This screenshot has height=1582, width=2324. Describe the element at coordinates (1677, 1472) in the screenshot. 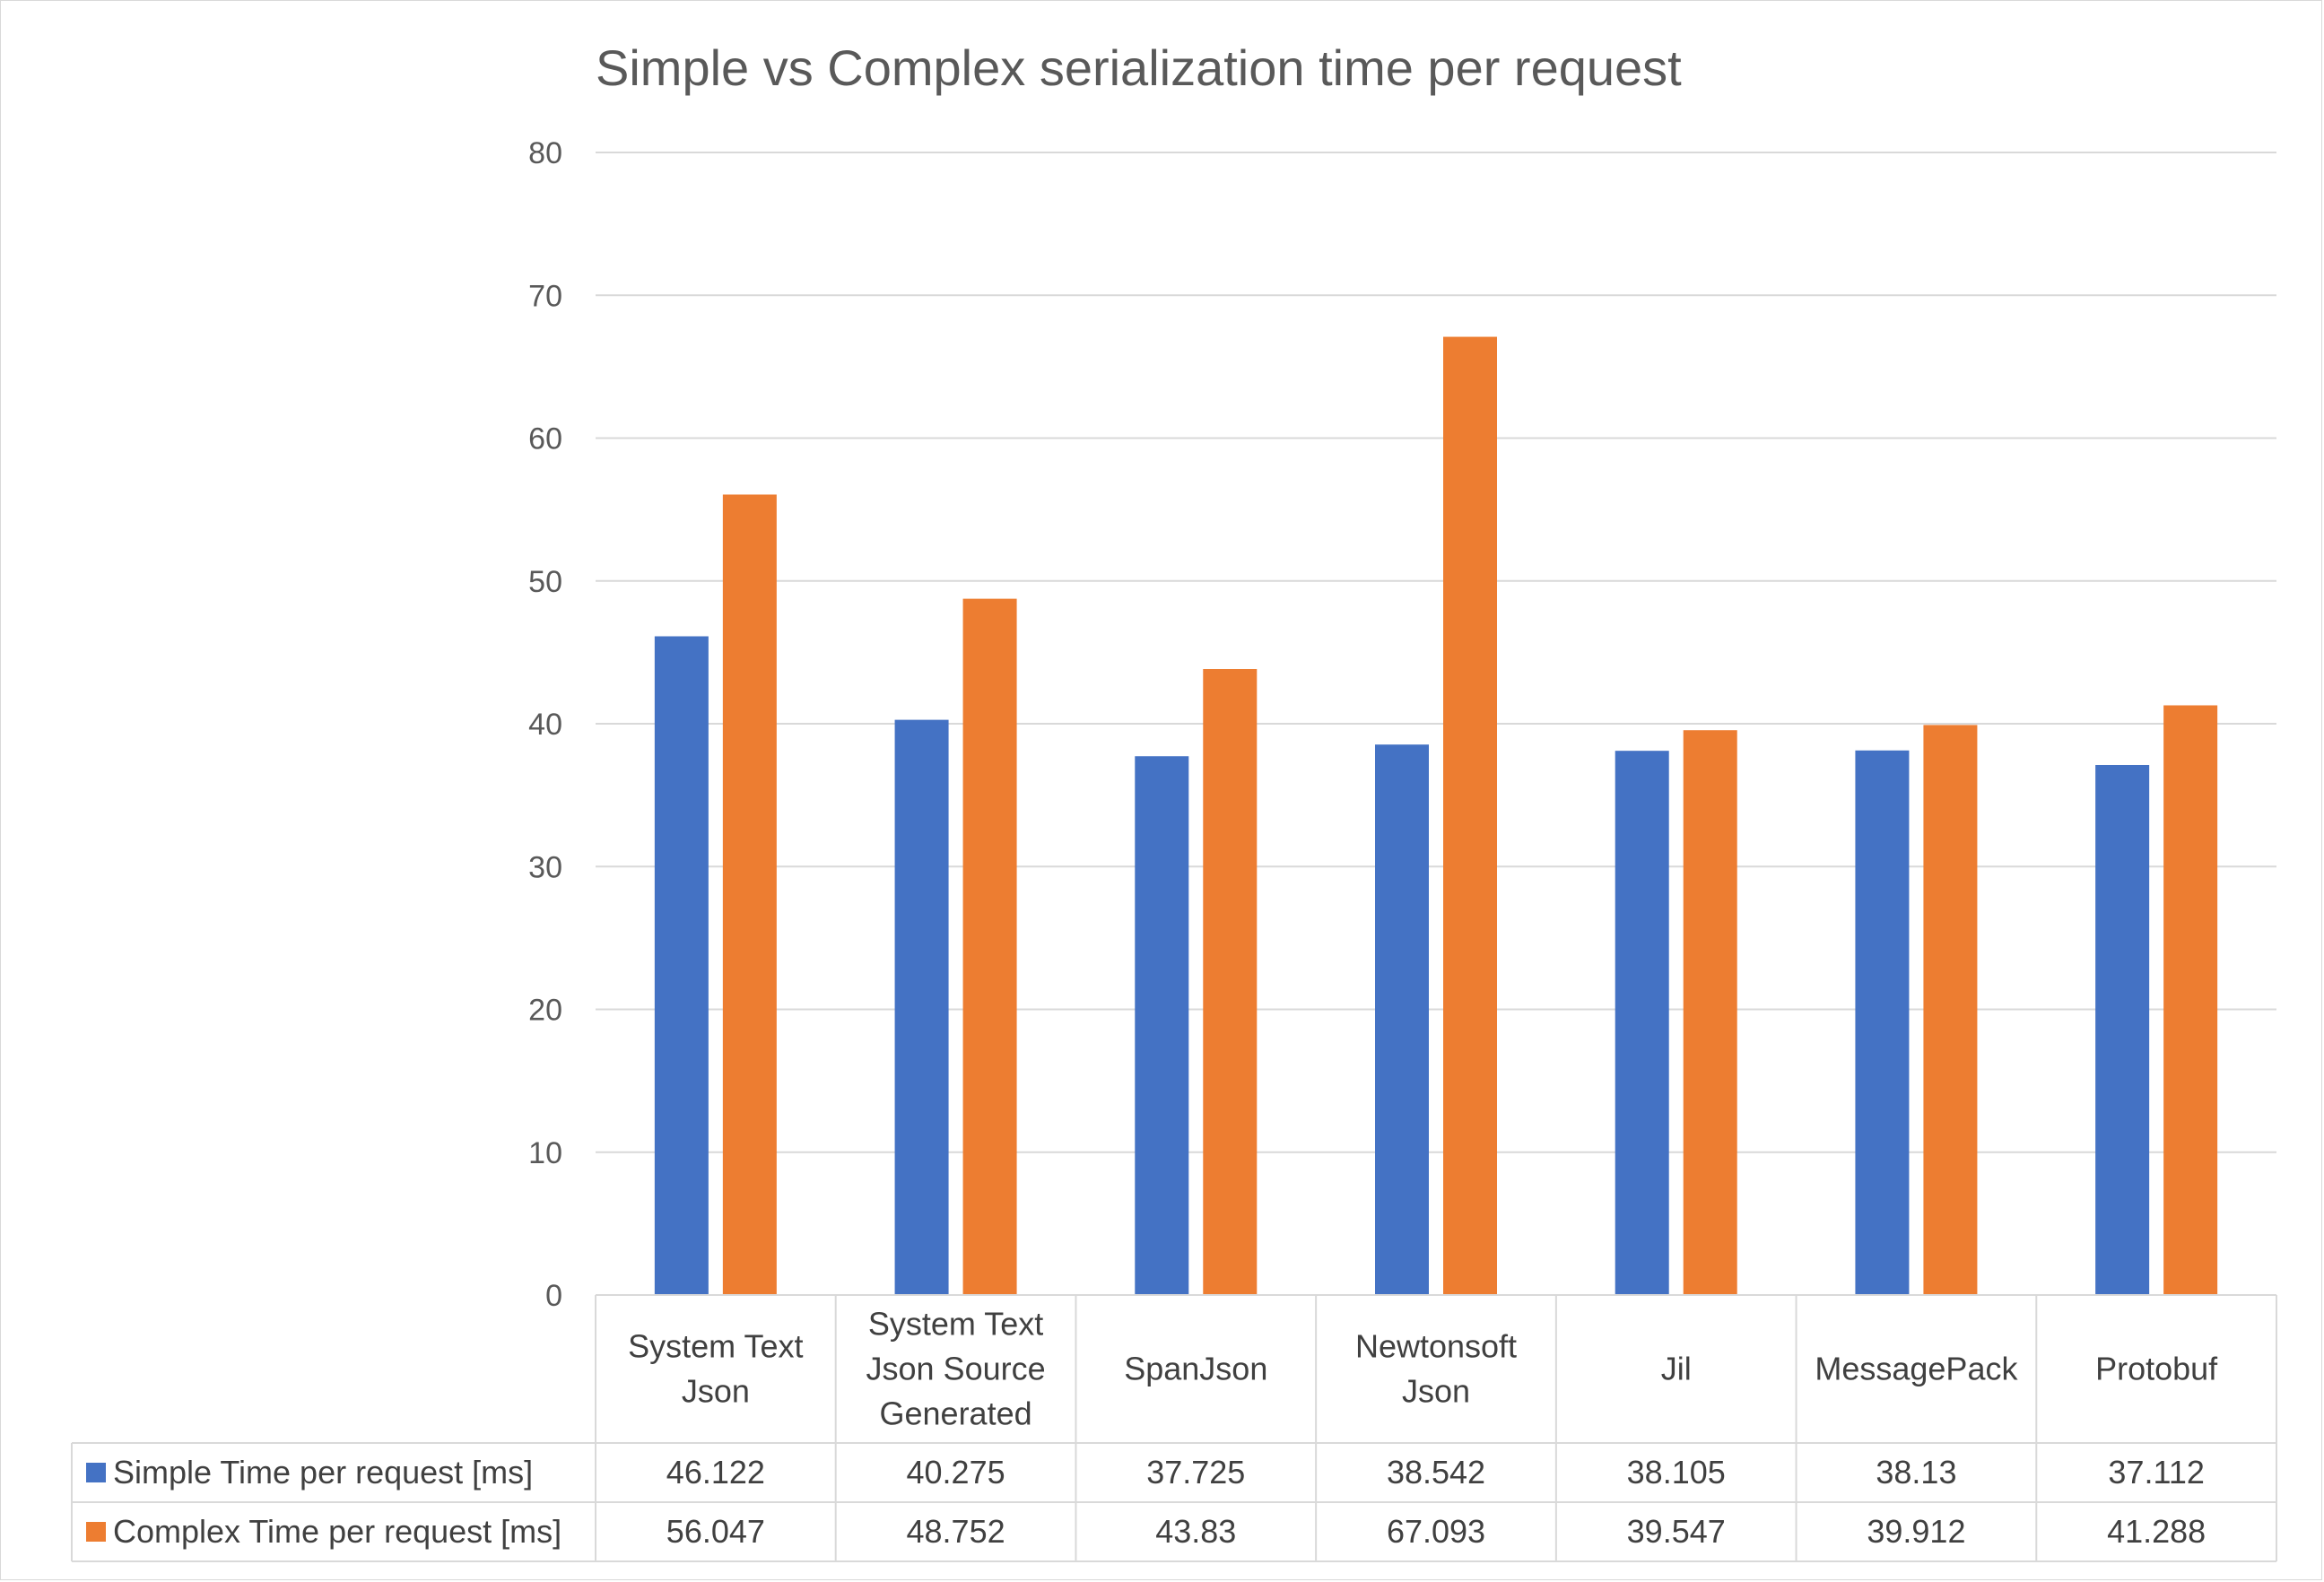

I see `data-label: 38.105` at that location.